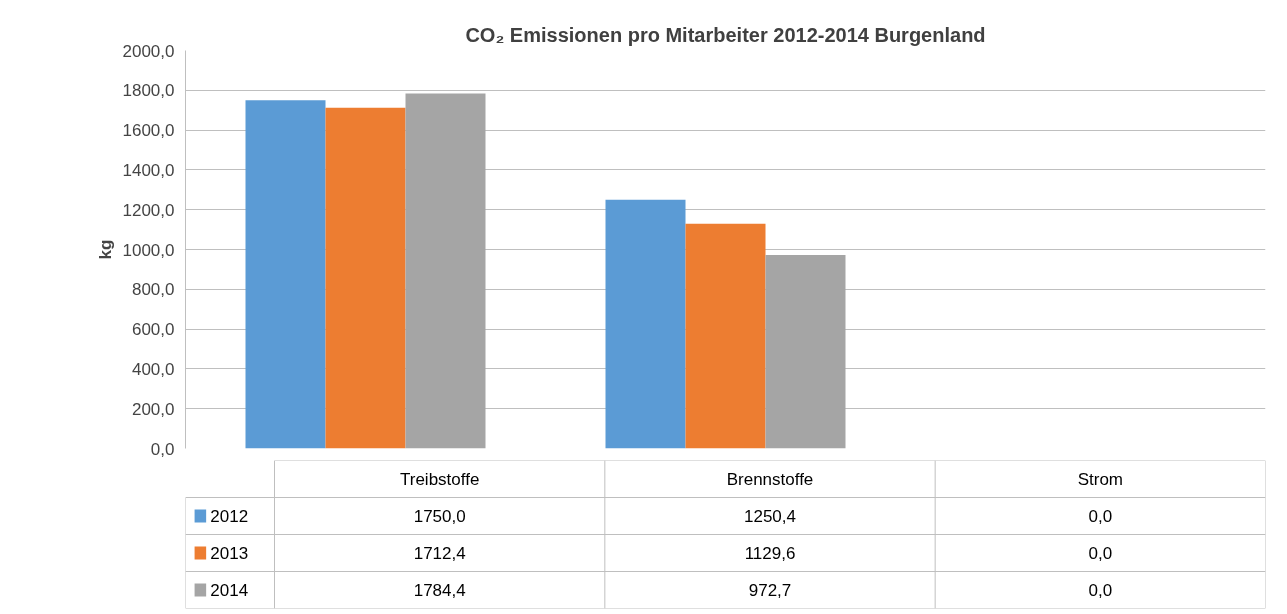 The image size is (1287, 614). What do you see at coordinates (770, 553) in the screenshot?
I see `data-label: 1129,6` at bounding box center [770, 553].